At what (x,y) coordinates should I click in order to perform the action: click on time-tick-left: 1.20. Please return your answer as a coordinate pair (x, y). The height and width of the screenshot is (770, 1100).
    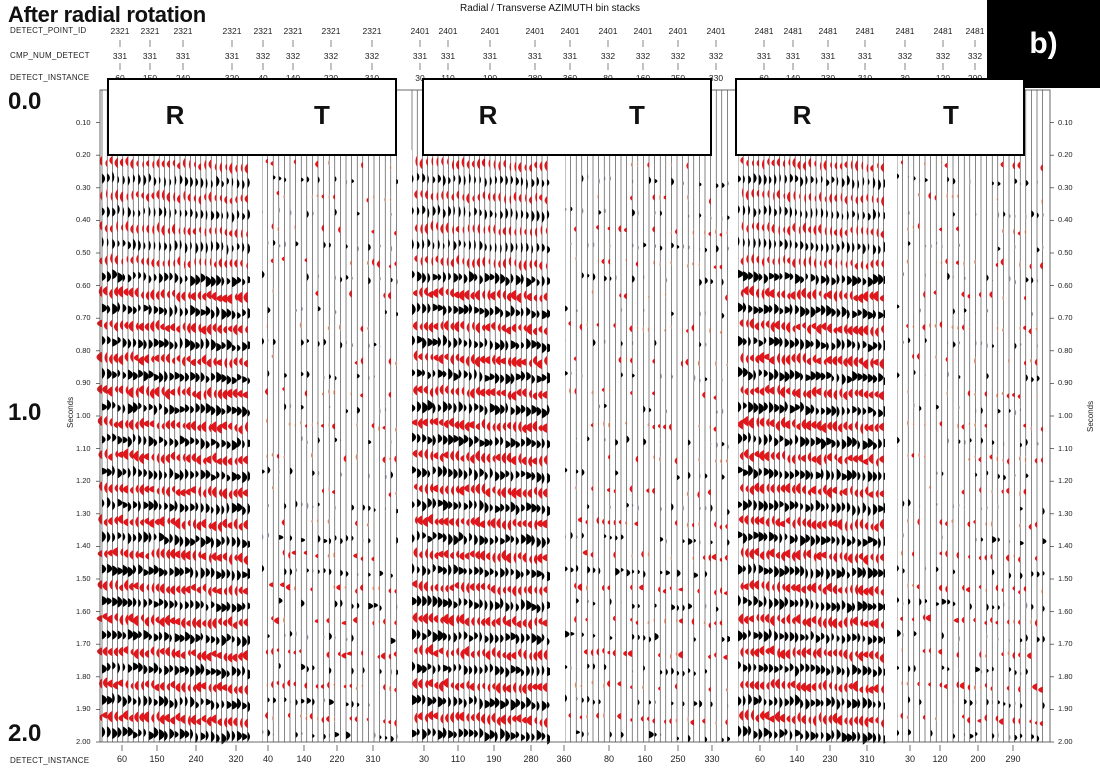
    Looking at the image, I should click on (83, 481).